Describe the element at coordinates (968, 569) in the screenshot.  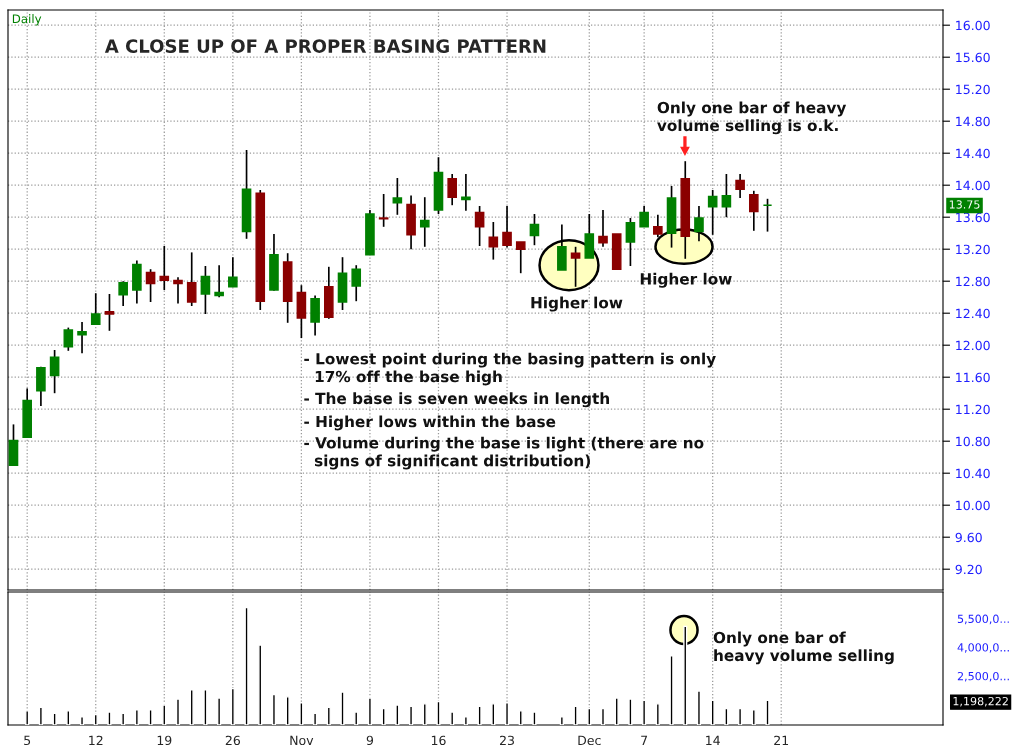
I see `y-tick-label: 9.20` at that location.